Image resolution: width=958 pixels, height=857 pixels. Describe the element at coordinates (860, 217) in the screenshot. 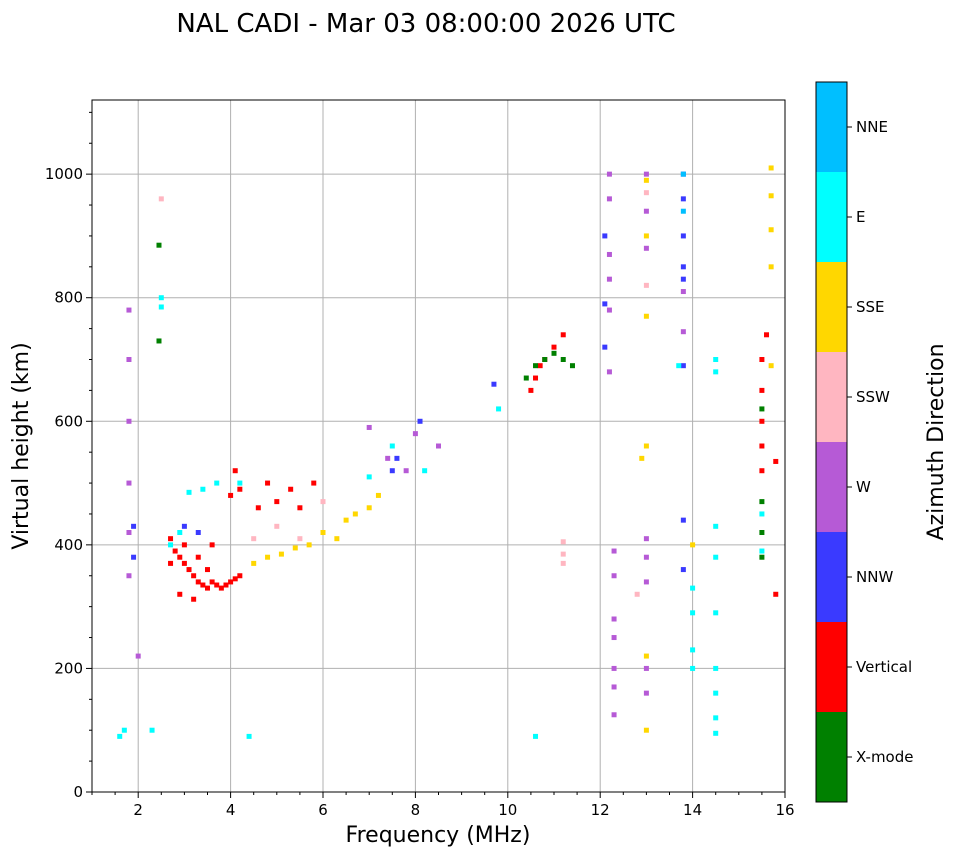

I see `colorbar-category-label: E` at that location.